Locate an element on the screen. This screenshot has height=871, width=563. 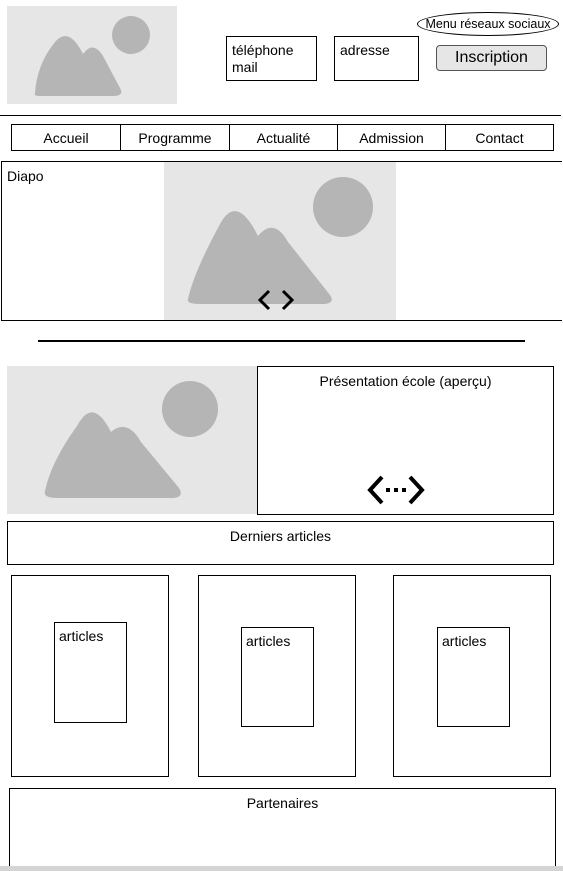
presentation-image is located at coordinates (132, 440).